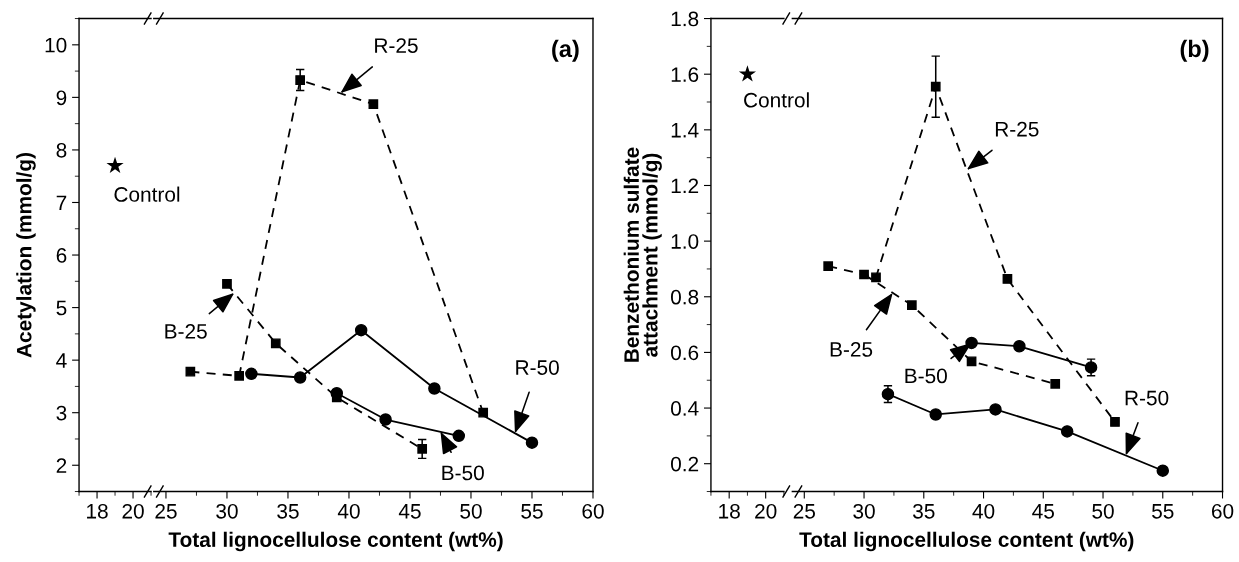 The height and width of the screenshot is (562, 1239). Describe the element at coordinates (61, 360) in the screenshot. I see `y-tick-label: 4` at that location.